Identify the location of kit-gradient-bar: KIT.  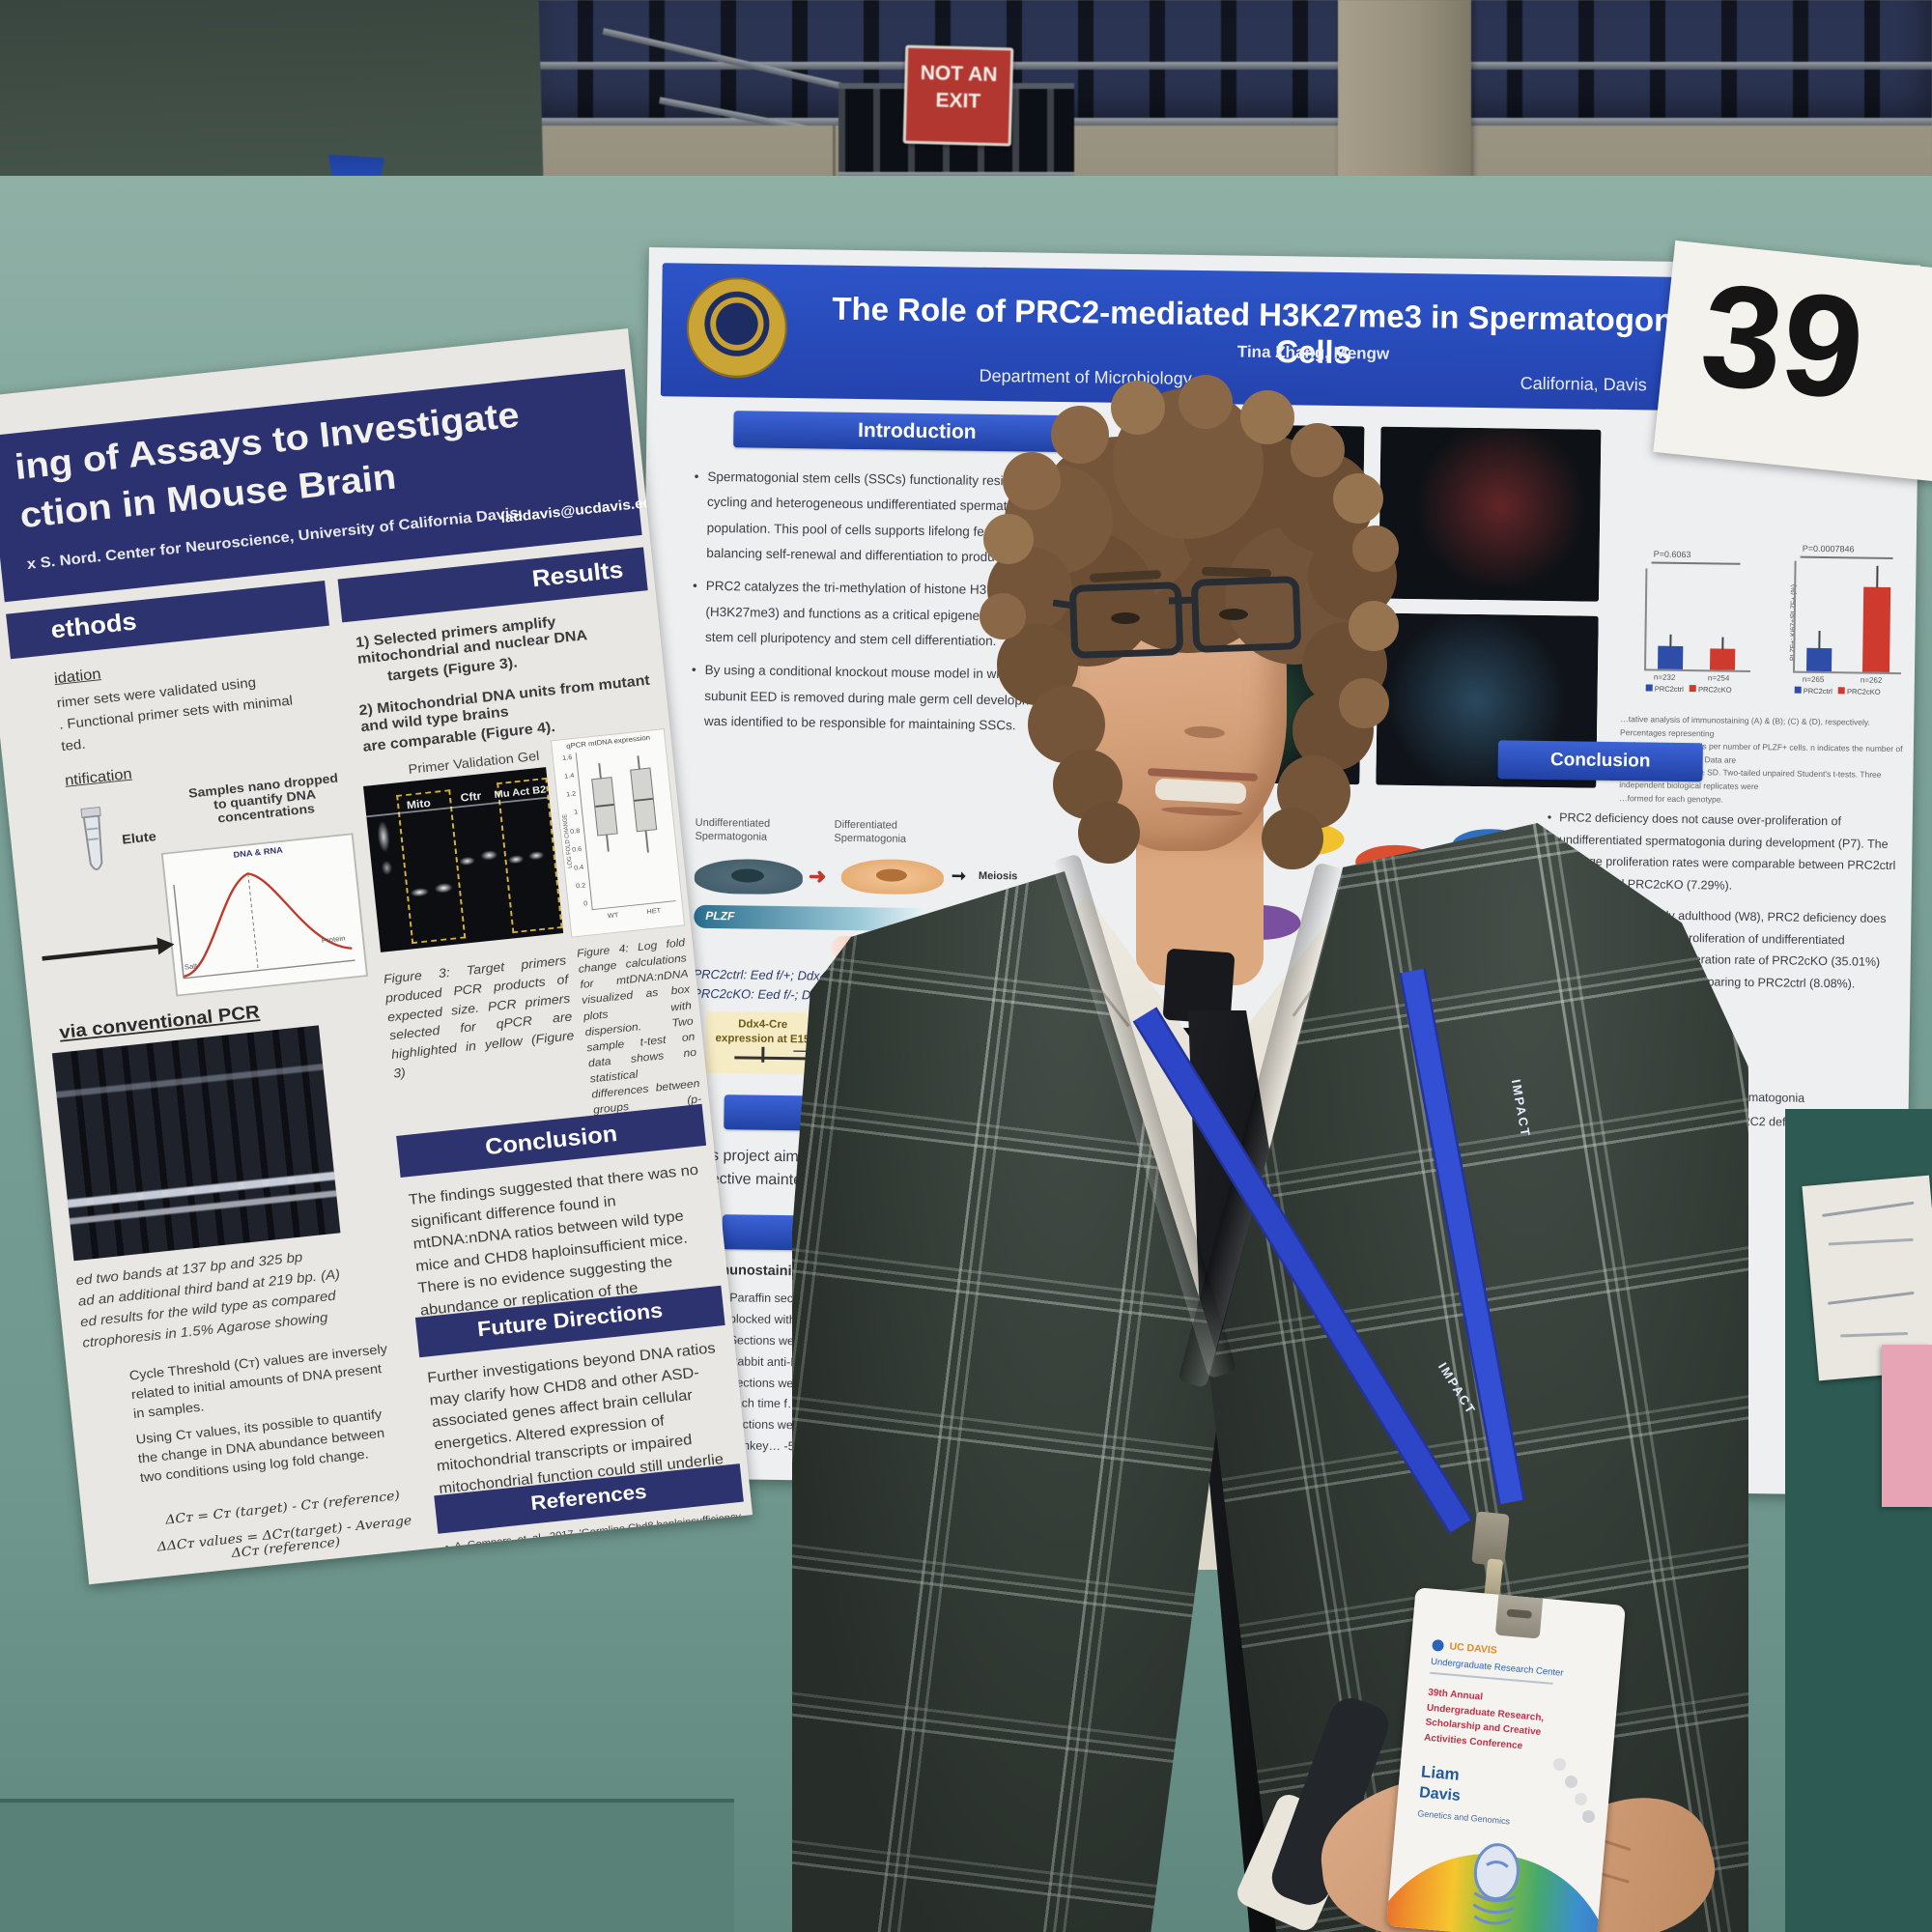
(898, 948).